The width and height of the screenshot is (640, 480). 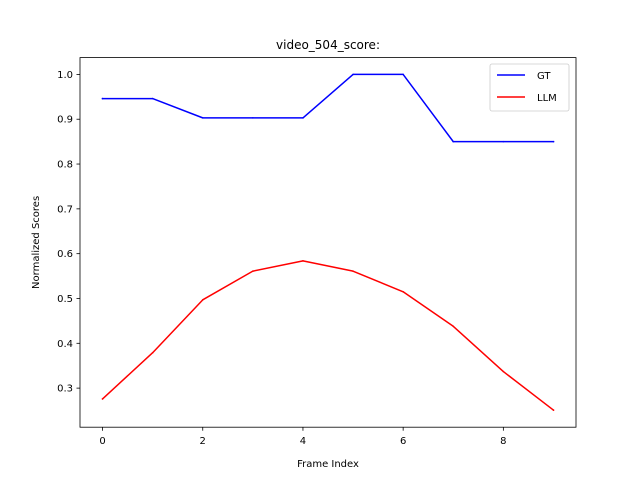 What do you see at coordinates (65, 120) in the screenshot?
I see `y-tick-label: 0.9` at bounding box center [65, 120].